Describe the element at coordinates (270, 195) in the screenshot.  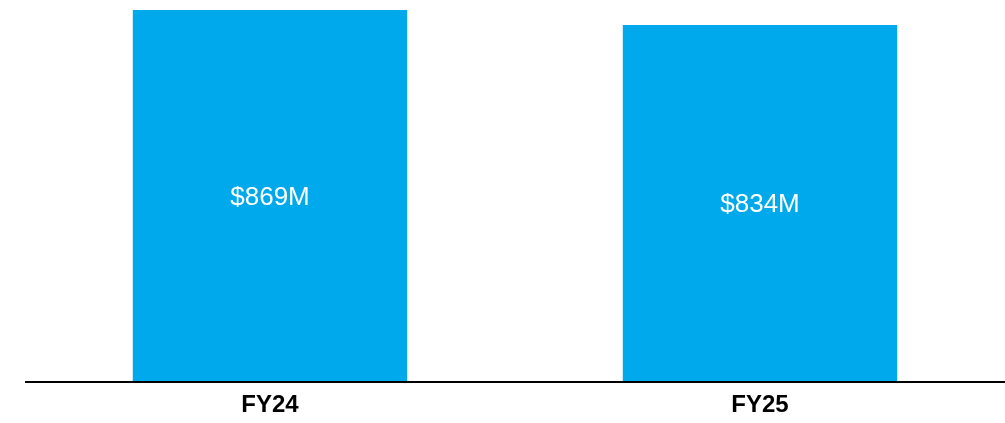
I see `data-label: $869M` at that location.